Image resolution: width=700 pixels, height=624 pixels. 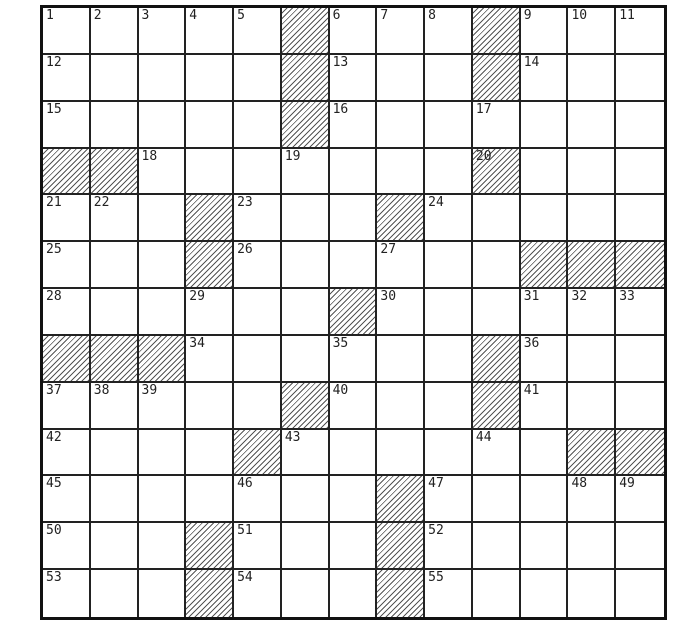 I want to click on crossword-cell: 9, so click(x=544, y=31).